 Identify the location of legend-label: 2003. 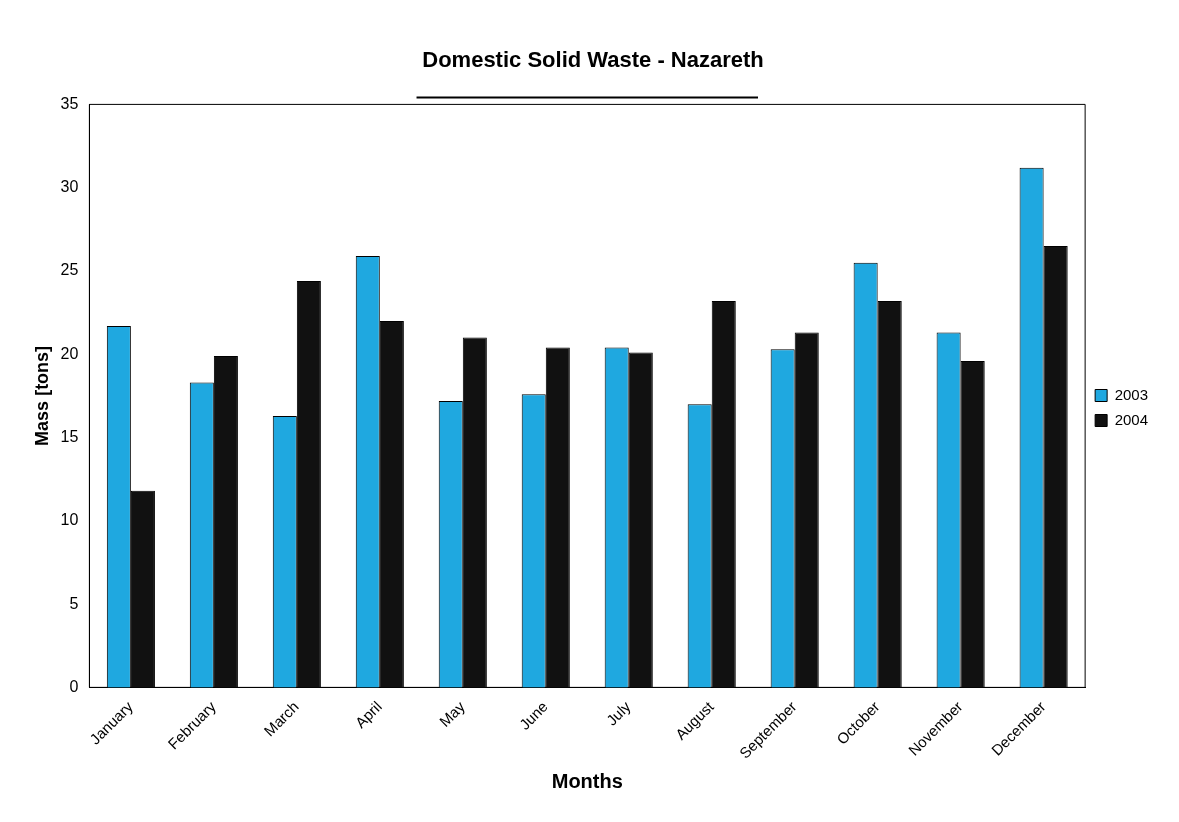
(1131, 394).